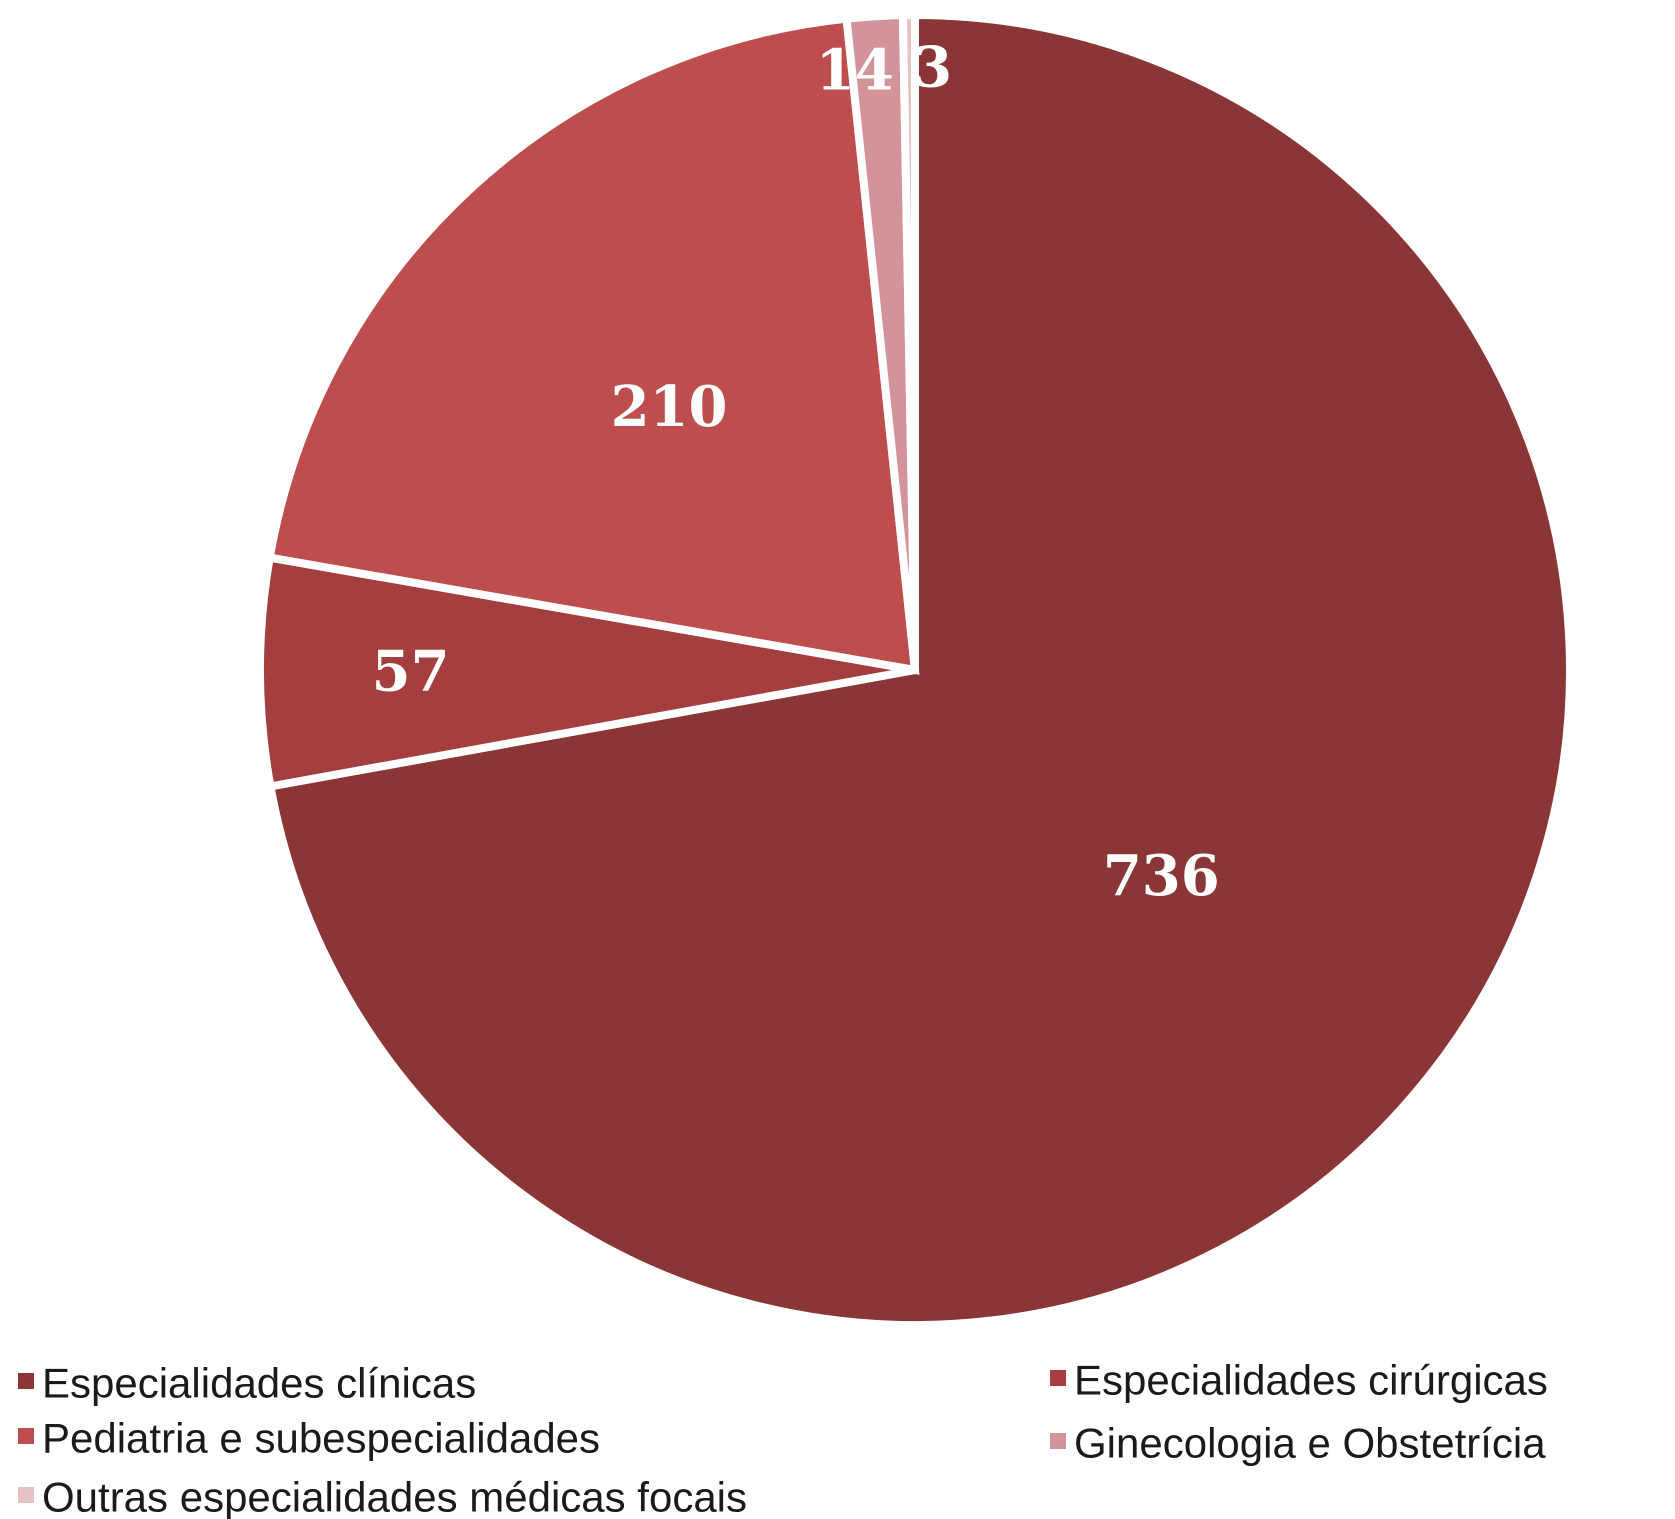 Image resolution: width=1675 pixels, height=1519 pixels. Describe the element at coordinates (1161, 876) in the screenshot. I see `data-label-1: 736` at that location.